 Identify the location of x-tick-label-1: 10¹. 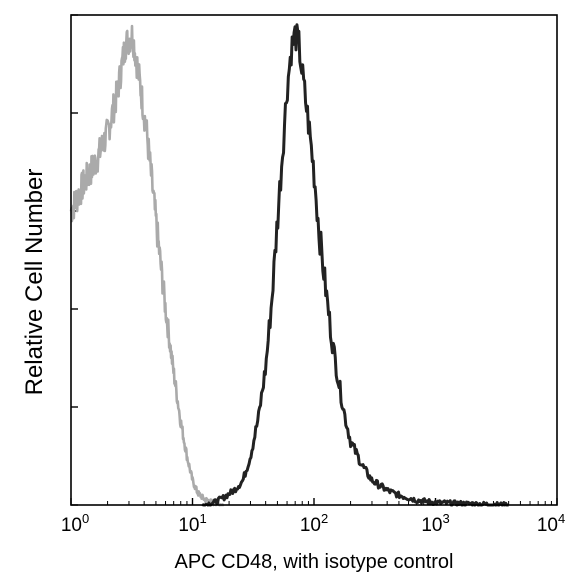
(192, 523).